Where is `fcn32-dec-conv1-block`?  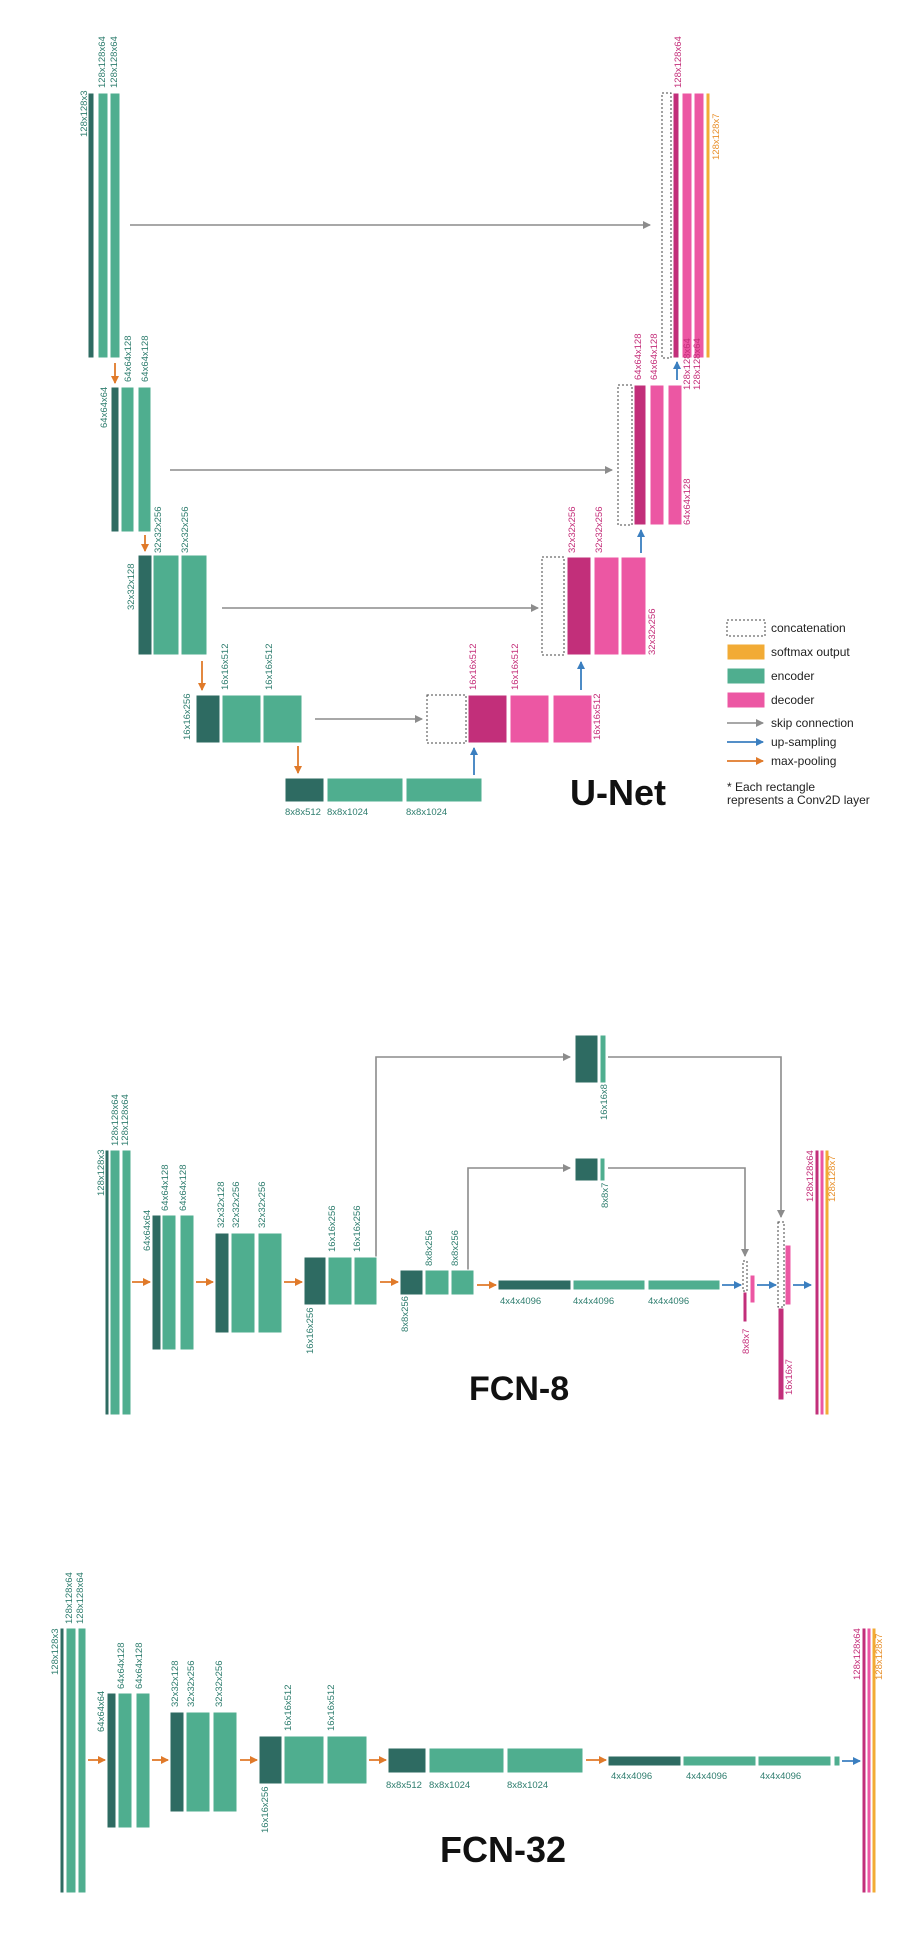
fcn32-dec-conv1-block is located at coordinates (864, 1760).